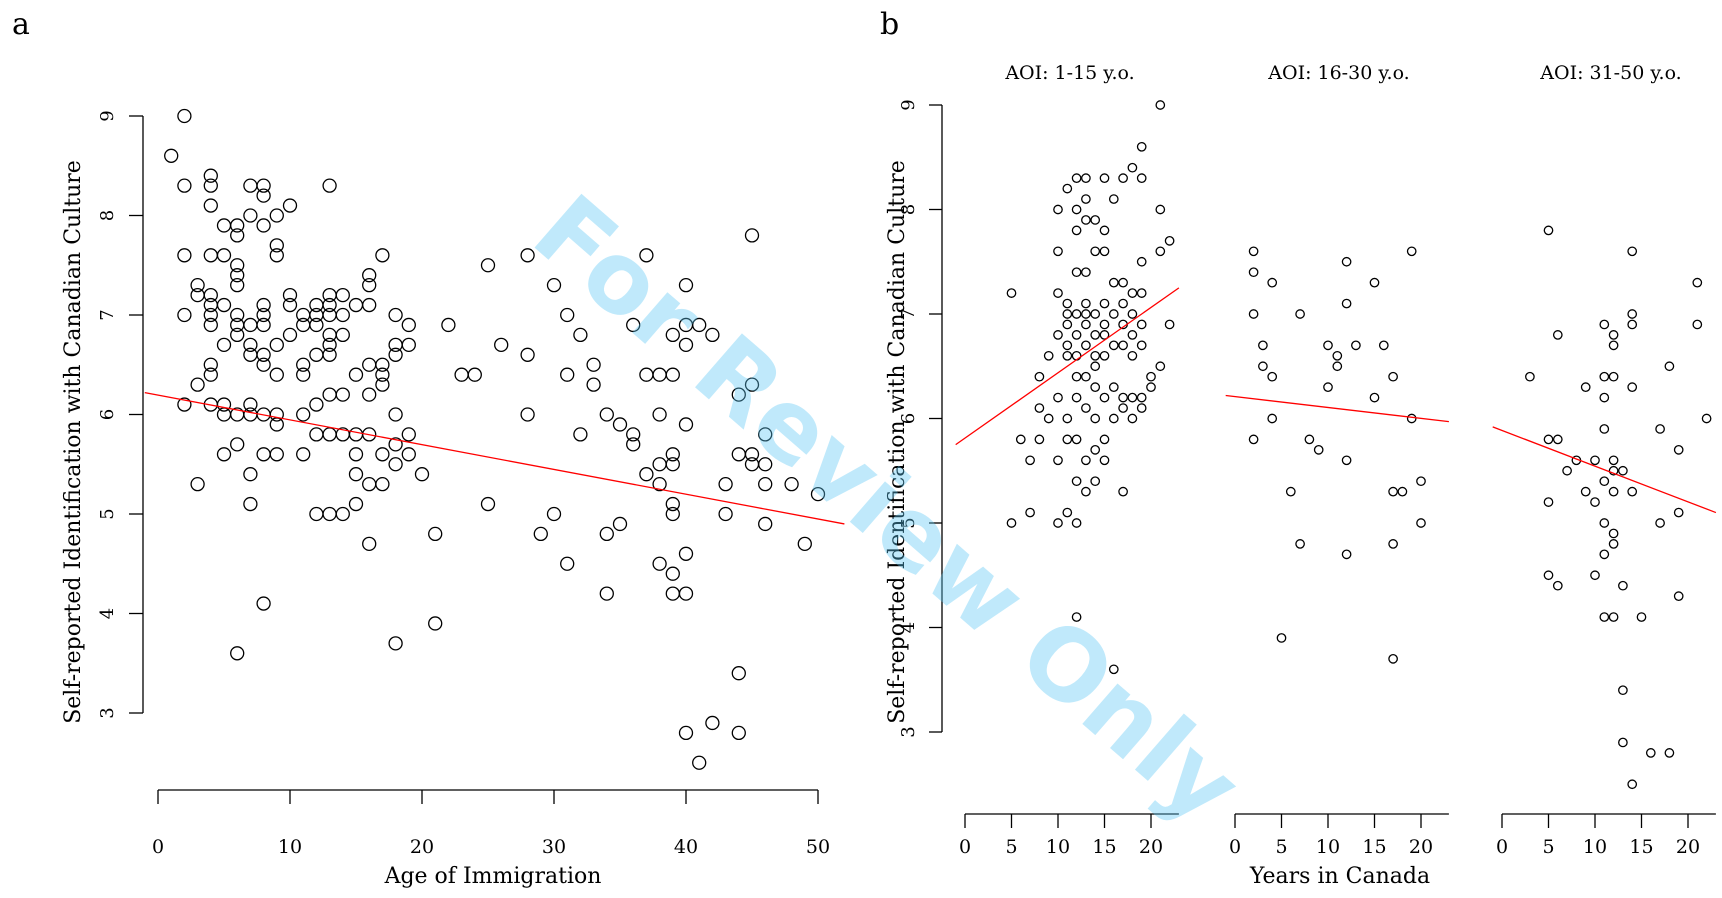 Image resolution: width=1722 pixels, height=898 pixels. What do you see at coordinates (422, 847) in the screenshot?
I see `panel-a-x-tick-label: 20` at bounding box center [422, 847].